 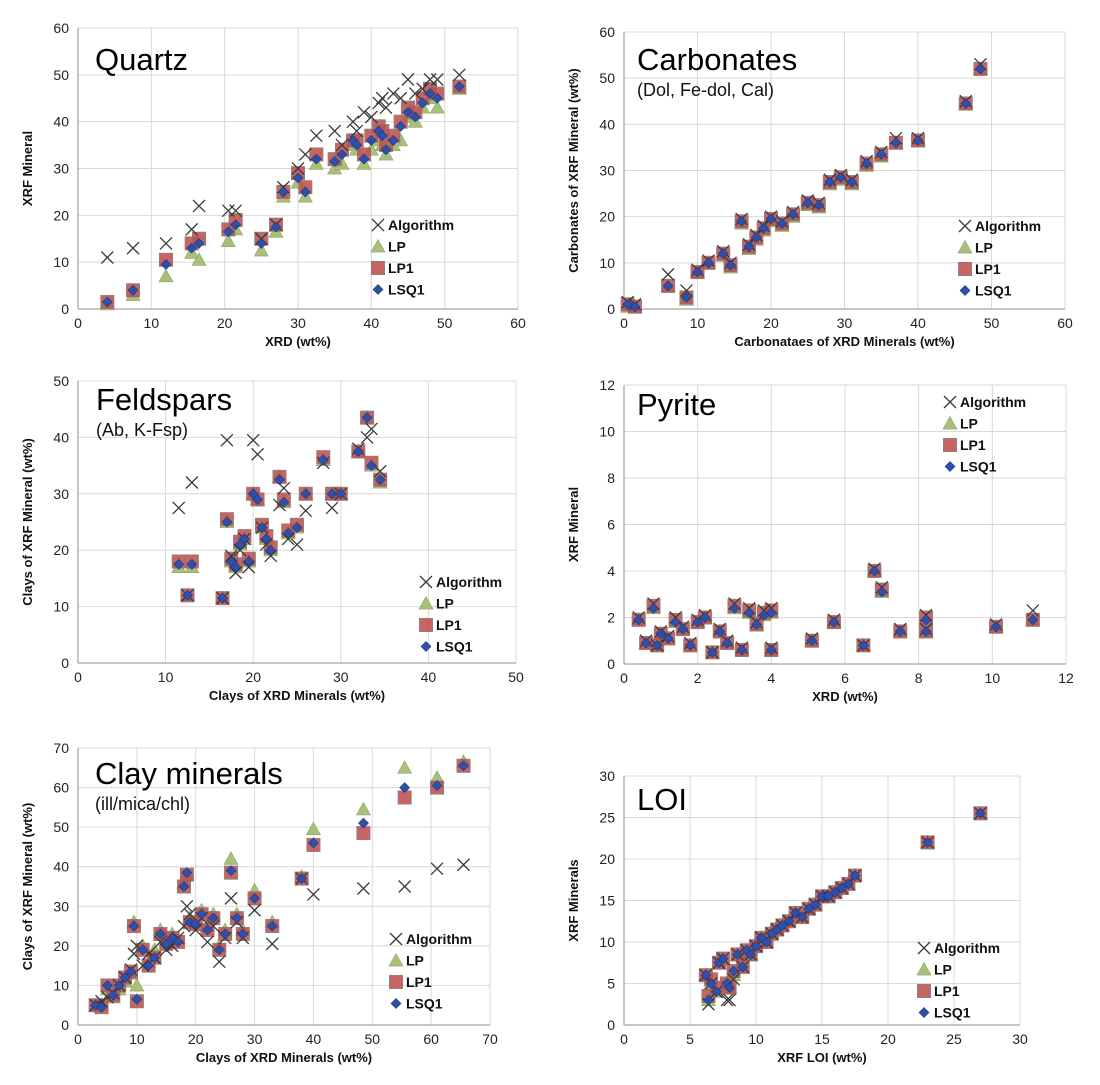 I want to click on legend-label: LSQ1, so click(x=978, y=467).